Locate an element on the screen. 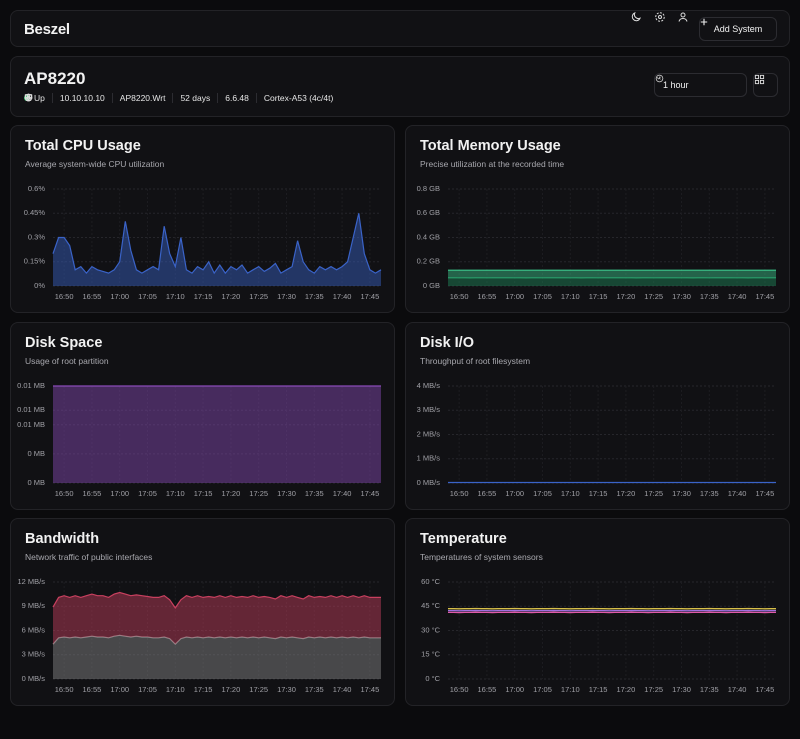 The height and width of the screenshot is (739, 800). y-tick-label: 0.8 GB is located at coordinates (428, 188).